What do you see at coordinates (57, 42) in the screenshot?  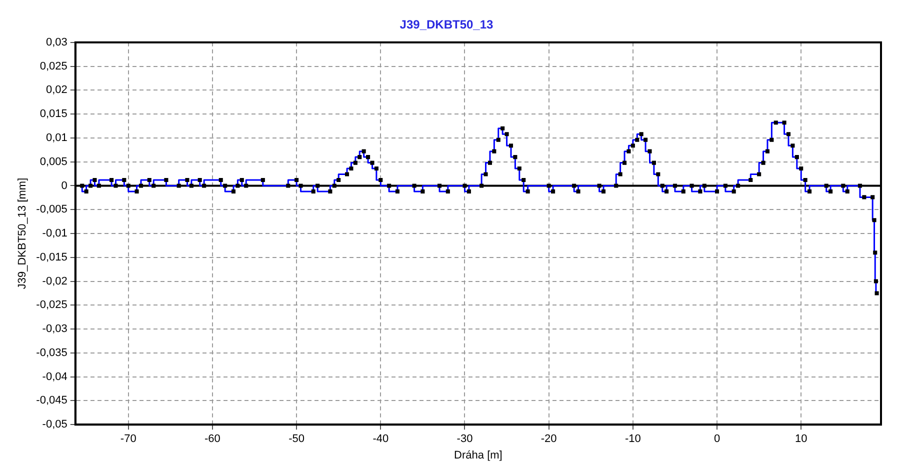 I see `y-tick-label: 0,03` at bounding box center [57, 42].